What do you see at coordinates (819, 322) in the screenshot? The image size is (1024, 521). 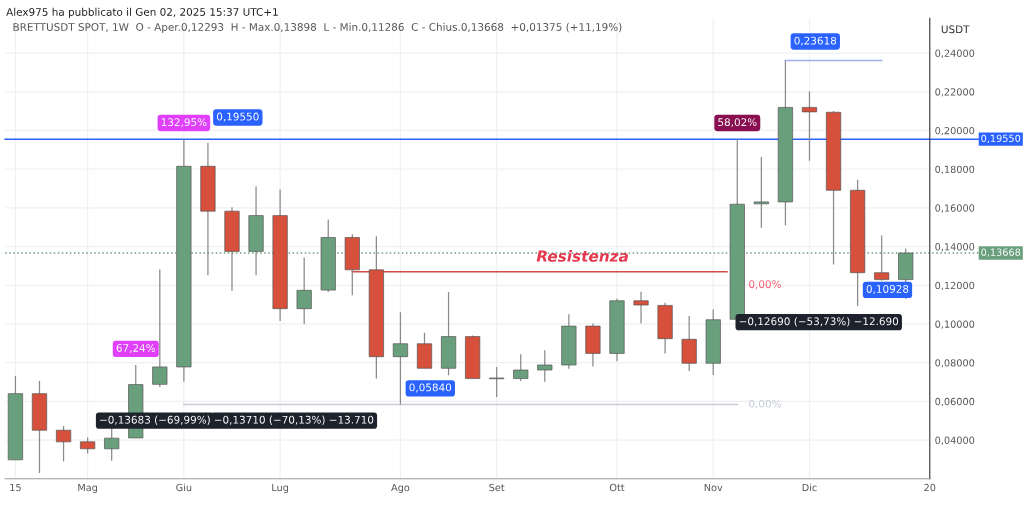 I see `annotation: −0,12690 (−53,73%) −12.690` at bounding box center [819, 322].